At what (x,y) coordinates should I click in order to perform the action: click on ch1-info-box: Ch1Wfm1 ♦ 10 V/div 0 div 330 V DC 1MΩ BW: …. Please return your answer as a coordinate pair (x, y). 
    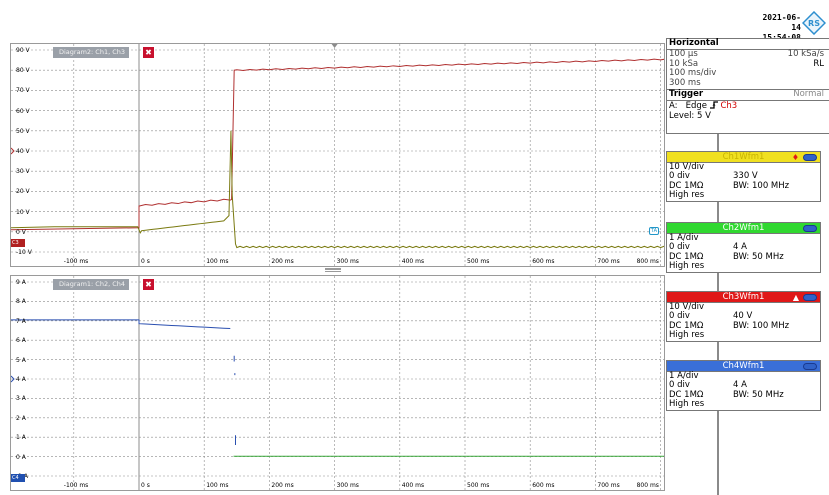
    Looking at the image, I should click on (743, 176).